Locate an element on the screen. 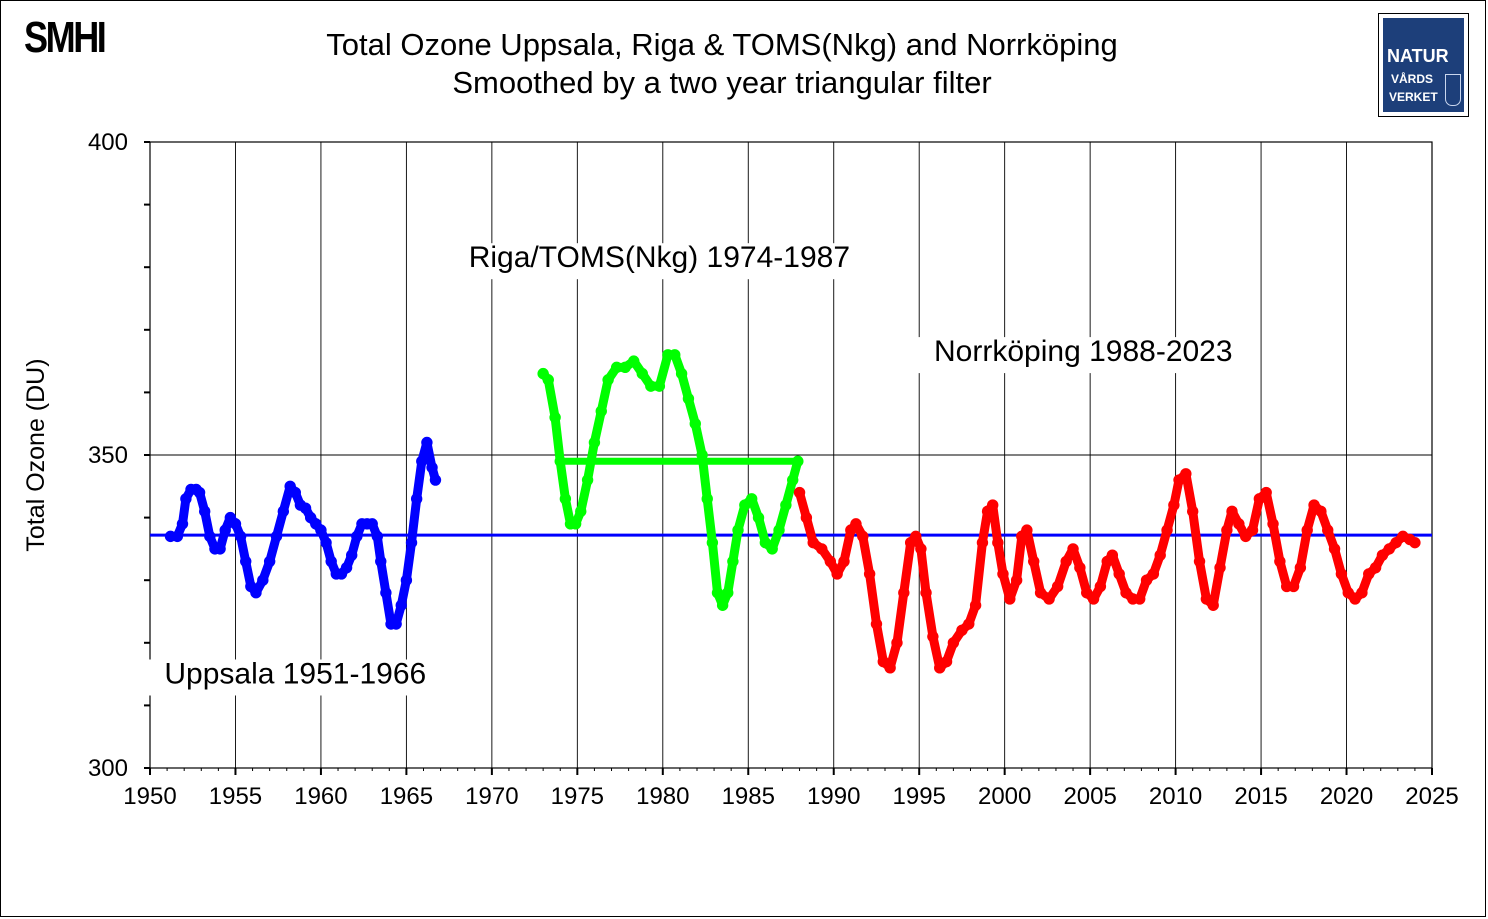 This screenshot has width=1488, height=919. y-axis-label: Total Ozone (DU) is located at coordinates (36, 454).